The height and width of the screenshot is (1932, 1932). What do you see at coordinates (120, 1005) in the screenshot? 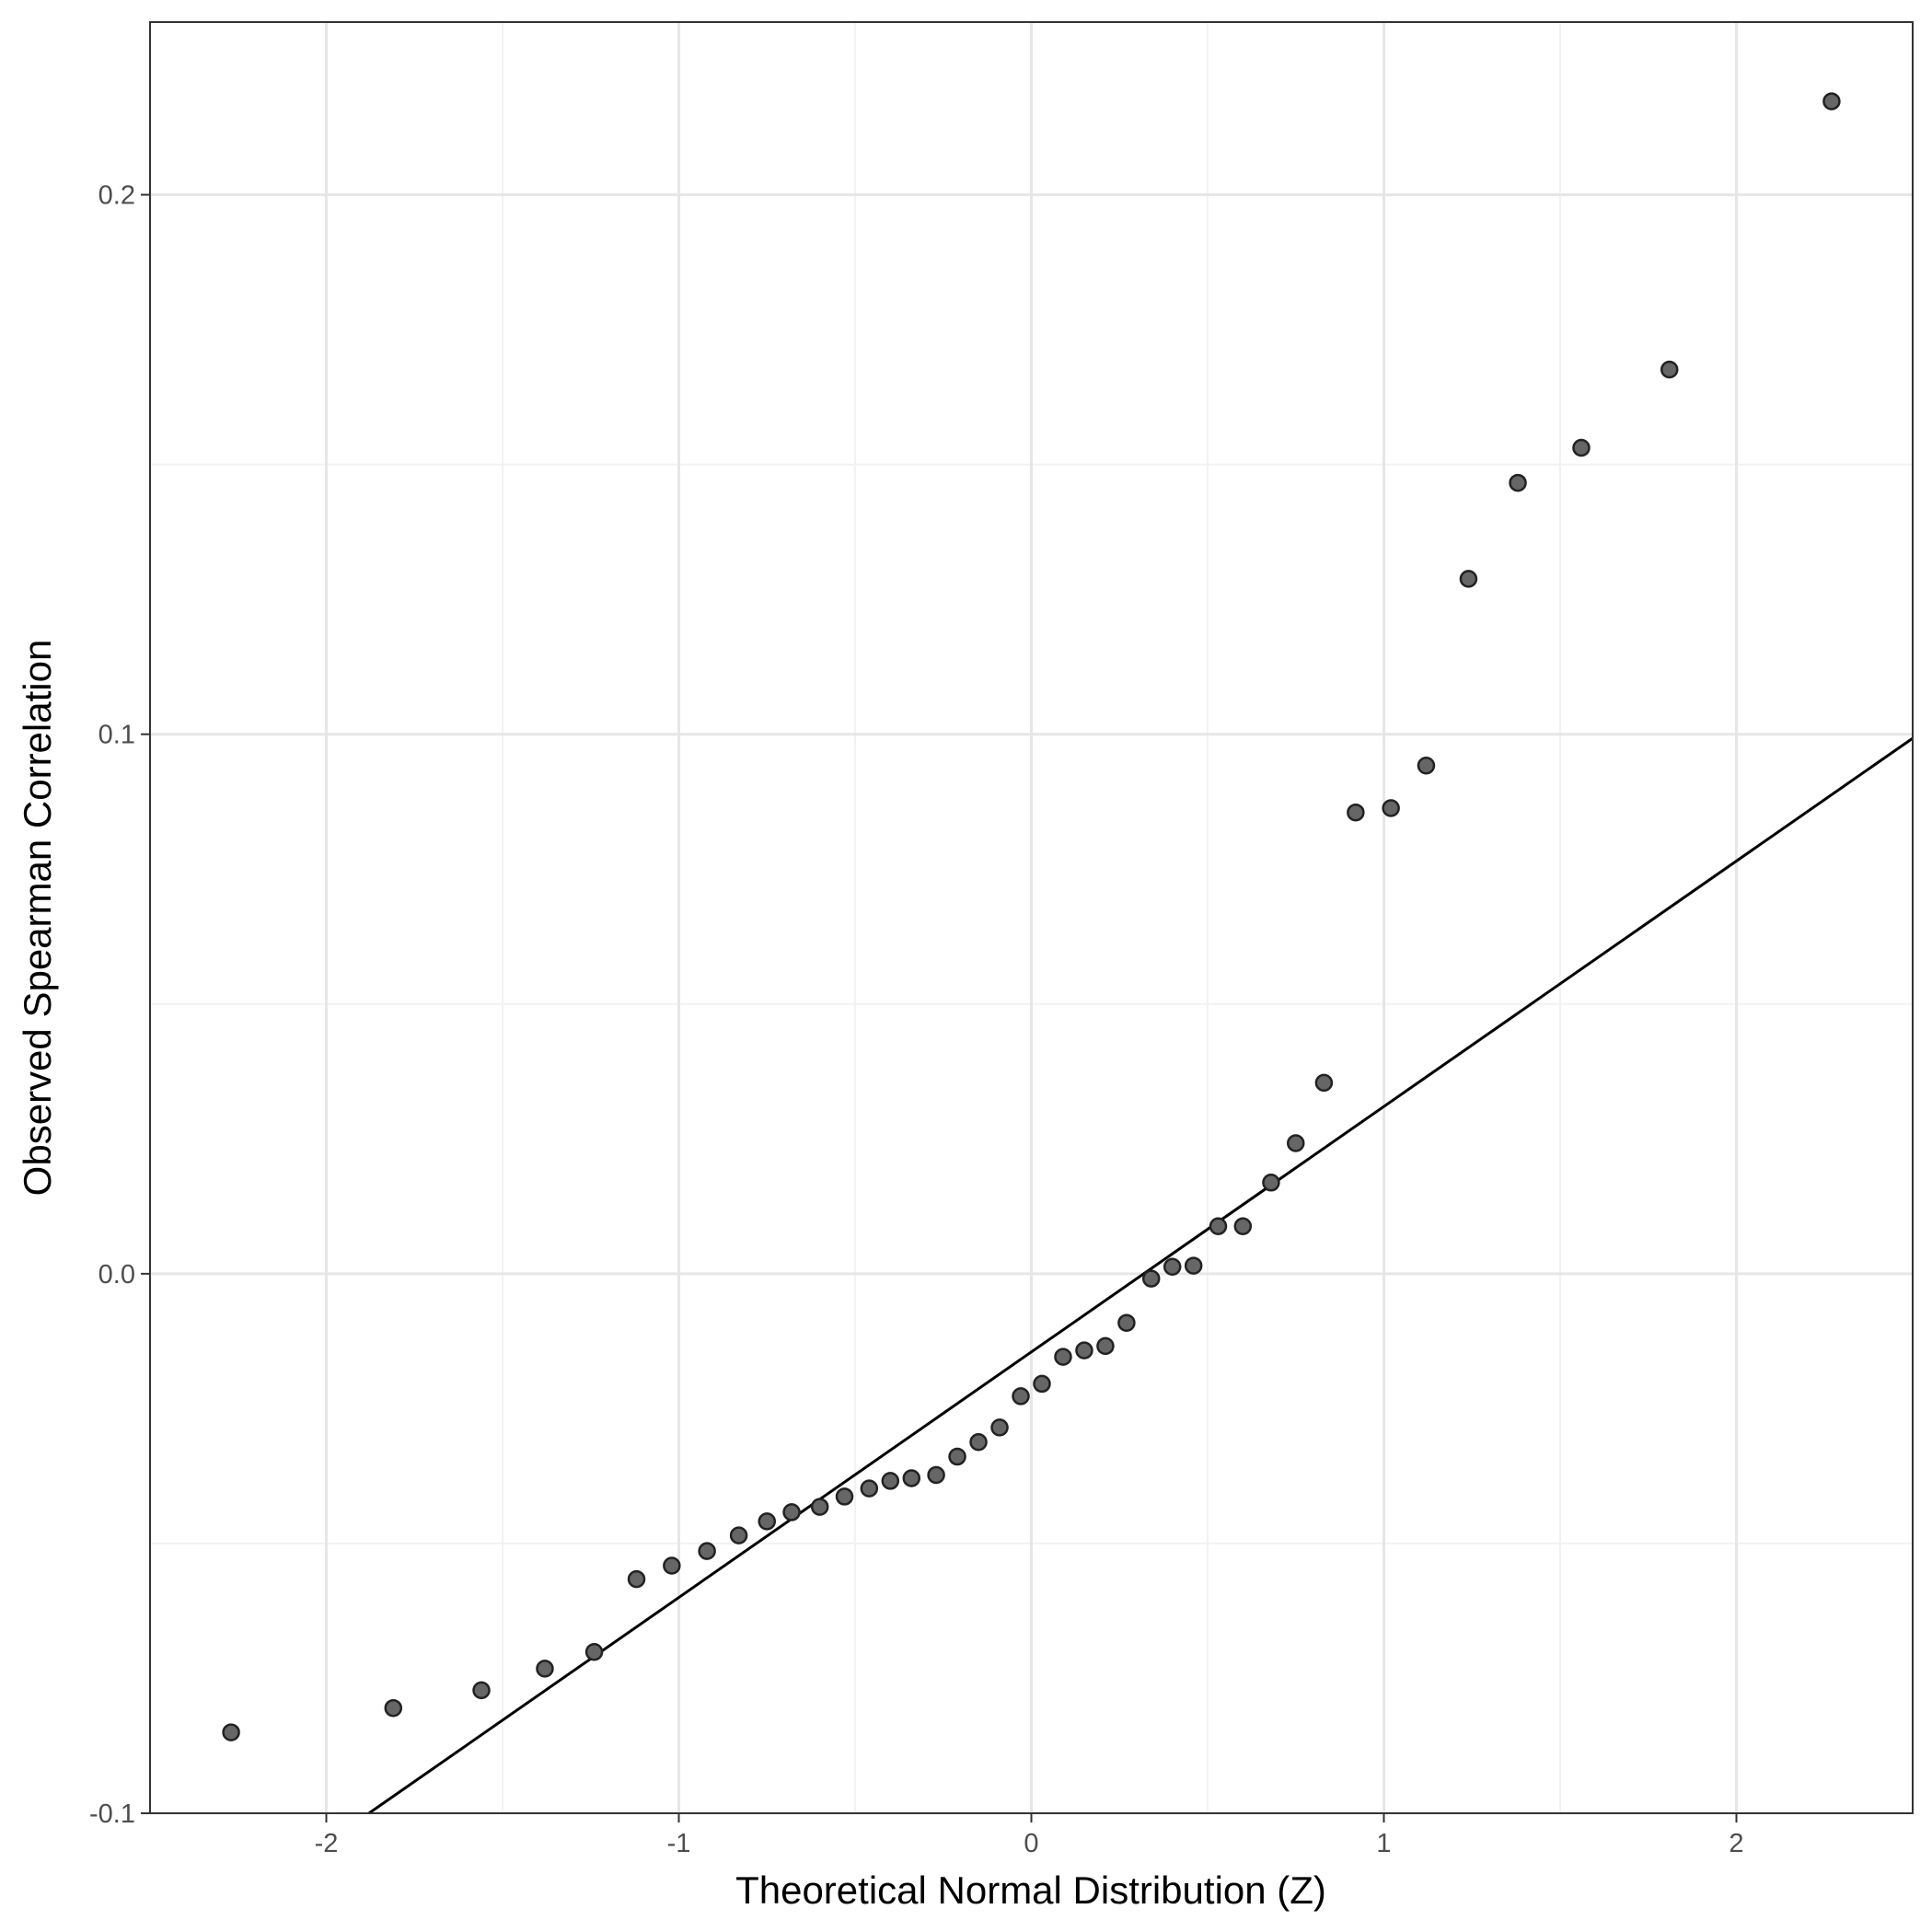
I see `y-axis-ticks: -0.1 0.0 0.1 0.2` at bounding box center [120, 1005].